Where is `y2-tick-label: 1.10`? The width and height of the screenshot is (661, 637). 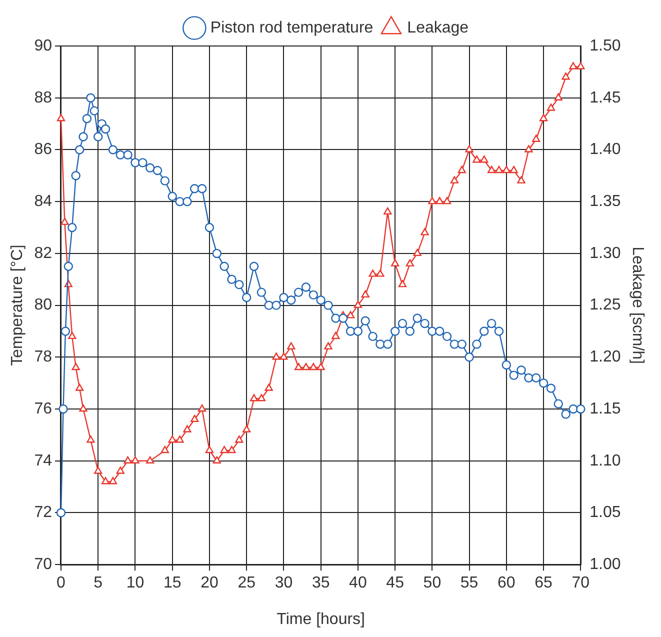
y2-tick-label: 1.10 is located at coordinates (605, 461).